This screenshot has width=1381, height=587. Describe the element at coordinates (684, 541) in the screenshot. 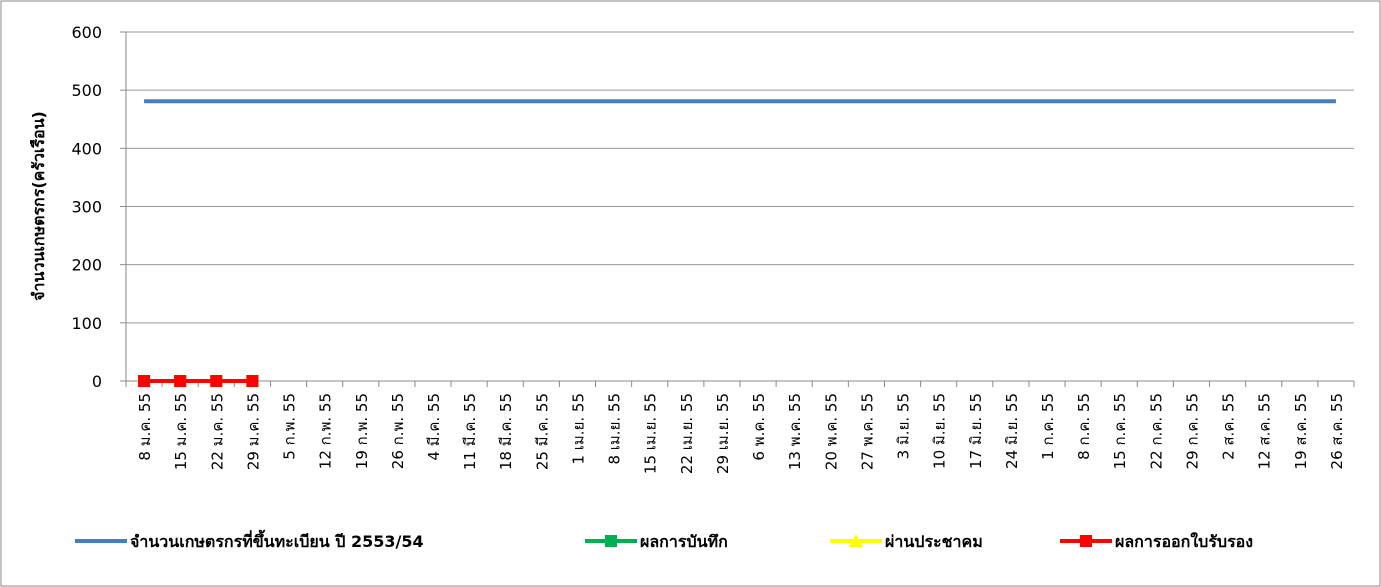

I see `legend-label: ผลการบันทึก` at that location.